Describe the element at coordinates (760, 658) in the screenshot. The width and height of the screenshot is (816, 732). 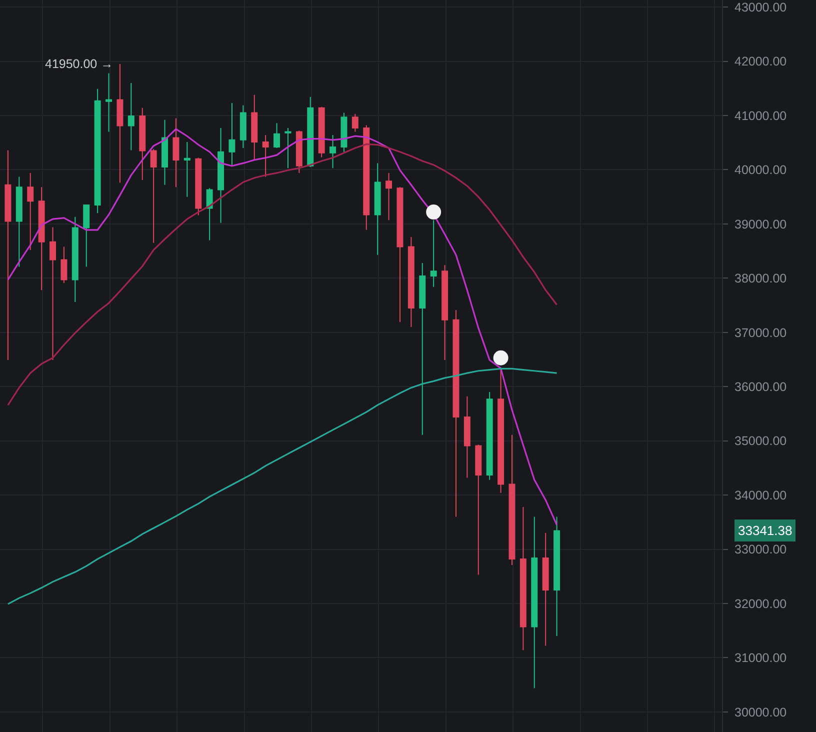
I see `y-tick-label: 31000.00` at that location.